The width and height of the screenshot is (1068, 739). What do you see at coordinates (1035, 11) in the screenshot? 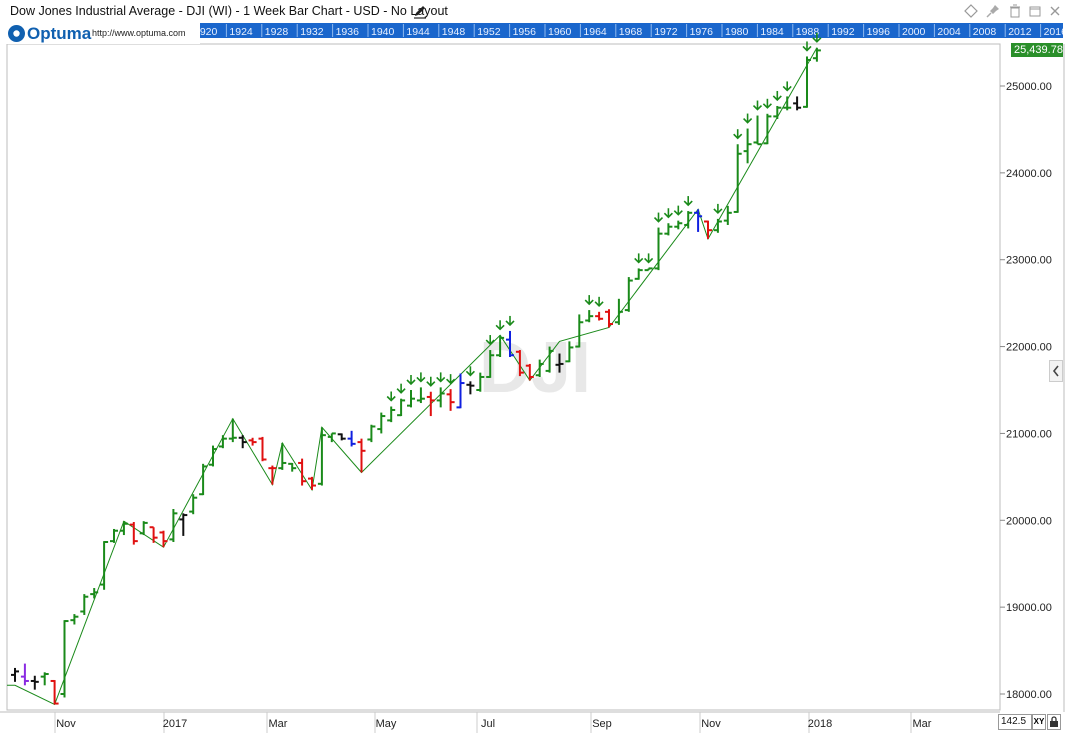
I see `window-icon` at bounding box center [1035, 11].